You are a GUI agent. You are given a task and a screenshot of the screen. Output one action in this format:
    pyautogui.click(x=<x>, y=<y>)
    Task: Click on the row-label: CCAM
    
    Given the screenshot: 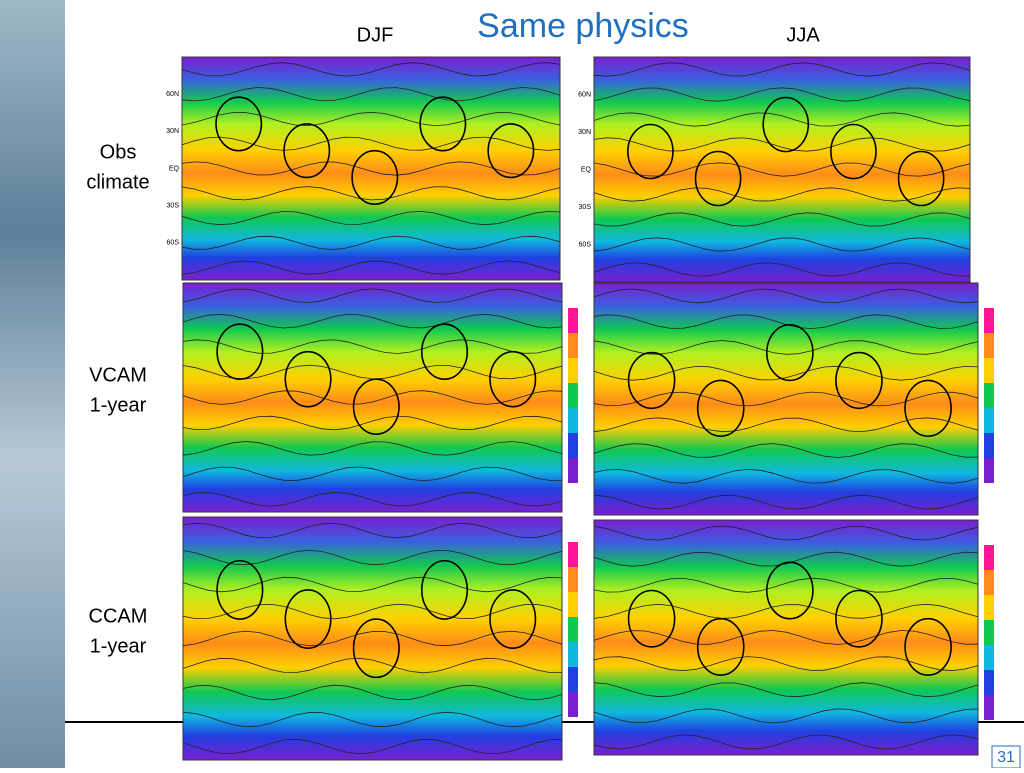 What is the action you would take?
    pyautogui.click(x=118, y=616)
    